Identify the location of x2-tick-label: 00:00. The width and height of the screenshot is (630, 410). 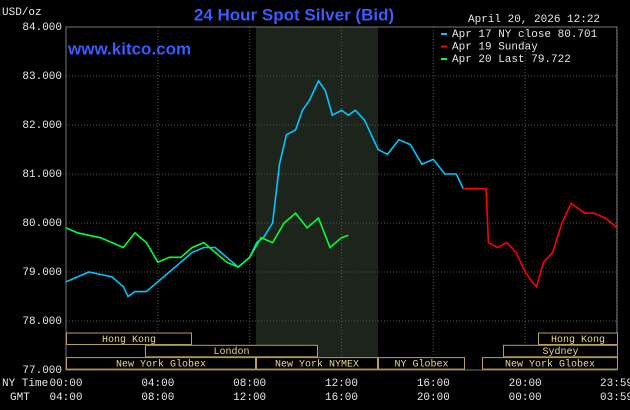
(525, 398).